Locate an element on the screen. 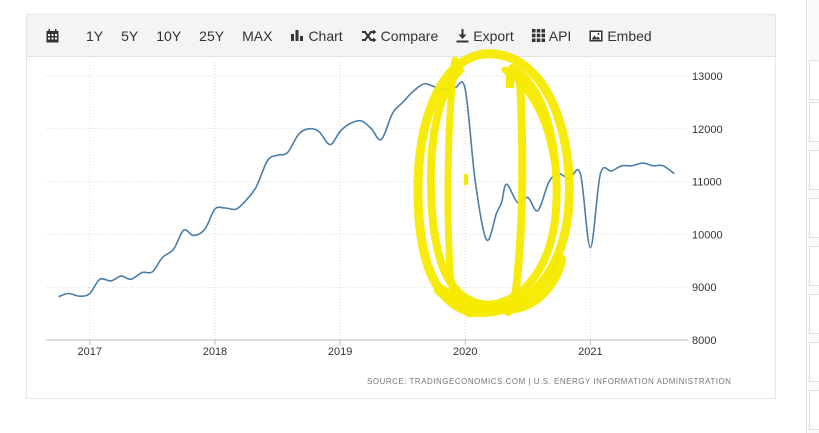 The height and width of the screenshot is (433, 819). y-tick-label: 11000 is located at coordinates (707, 183).